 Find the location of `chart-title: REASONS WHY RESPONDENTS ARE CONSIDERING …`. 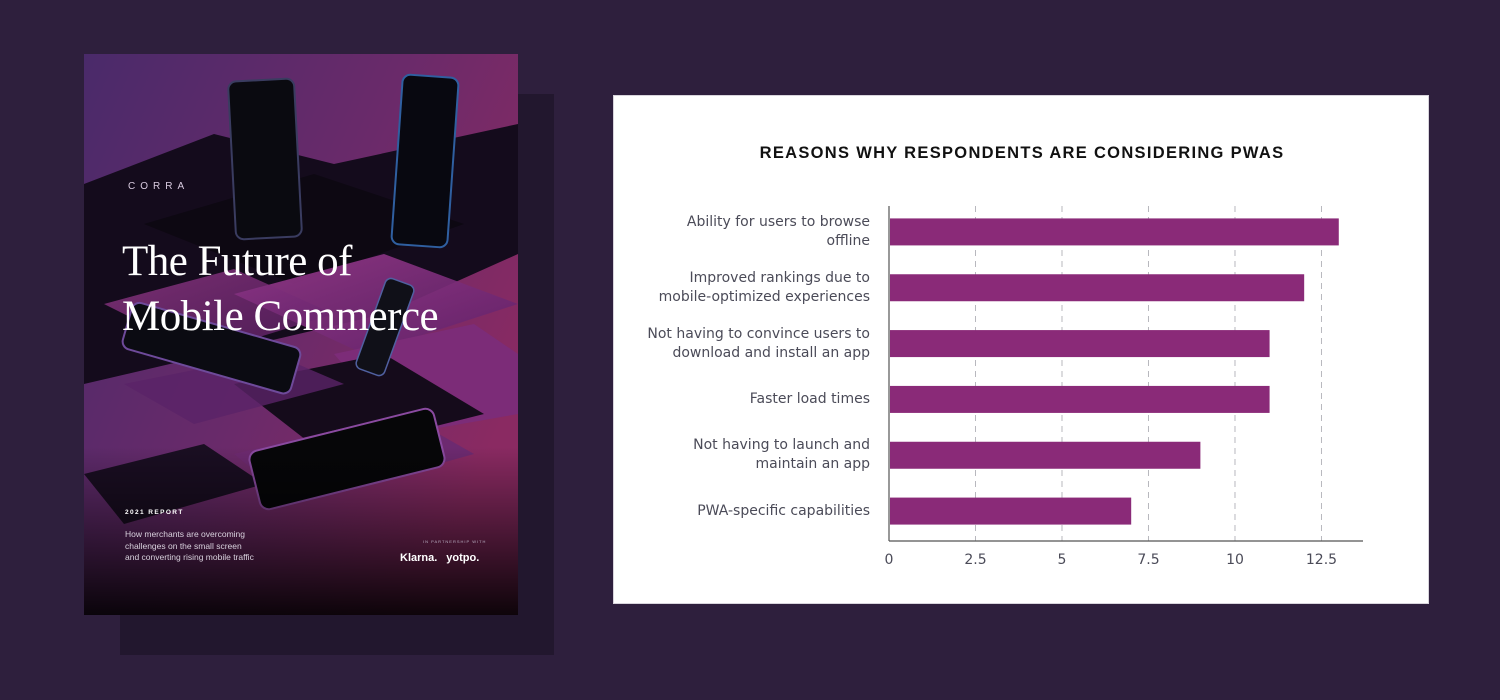

chart-title: REASONS WHY RESPONDENTS ARE CONSIDERING … is located at coordinates (1022, 153).